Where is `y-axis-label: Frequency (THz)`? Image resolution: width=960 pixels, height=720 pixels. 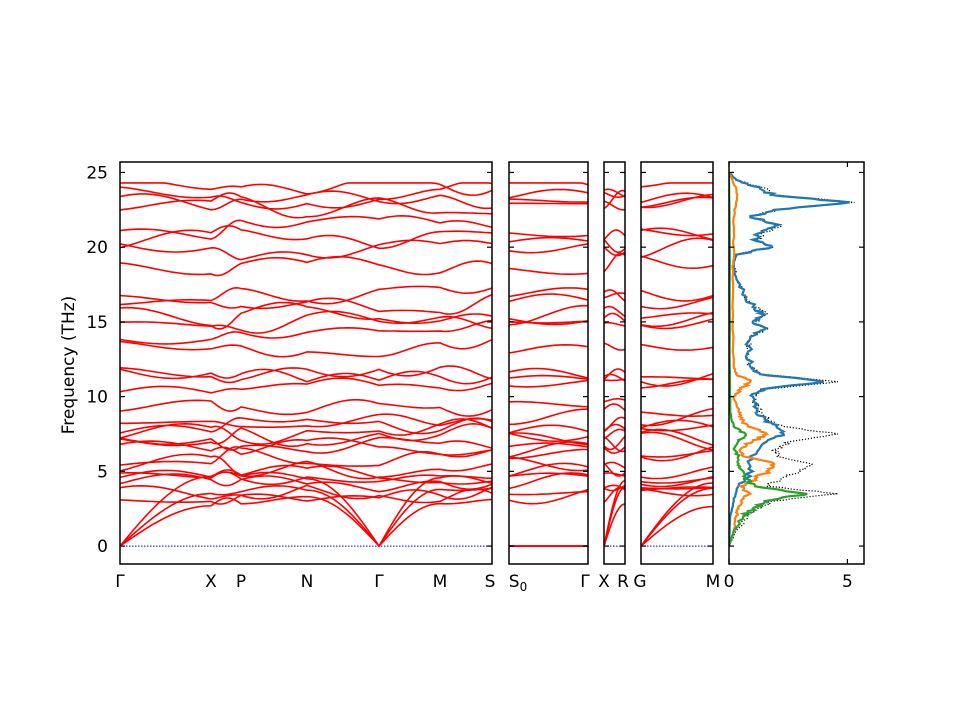 y-axis-label: Frequency (THz) is located at coordinates (69, 365).